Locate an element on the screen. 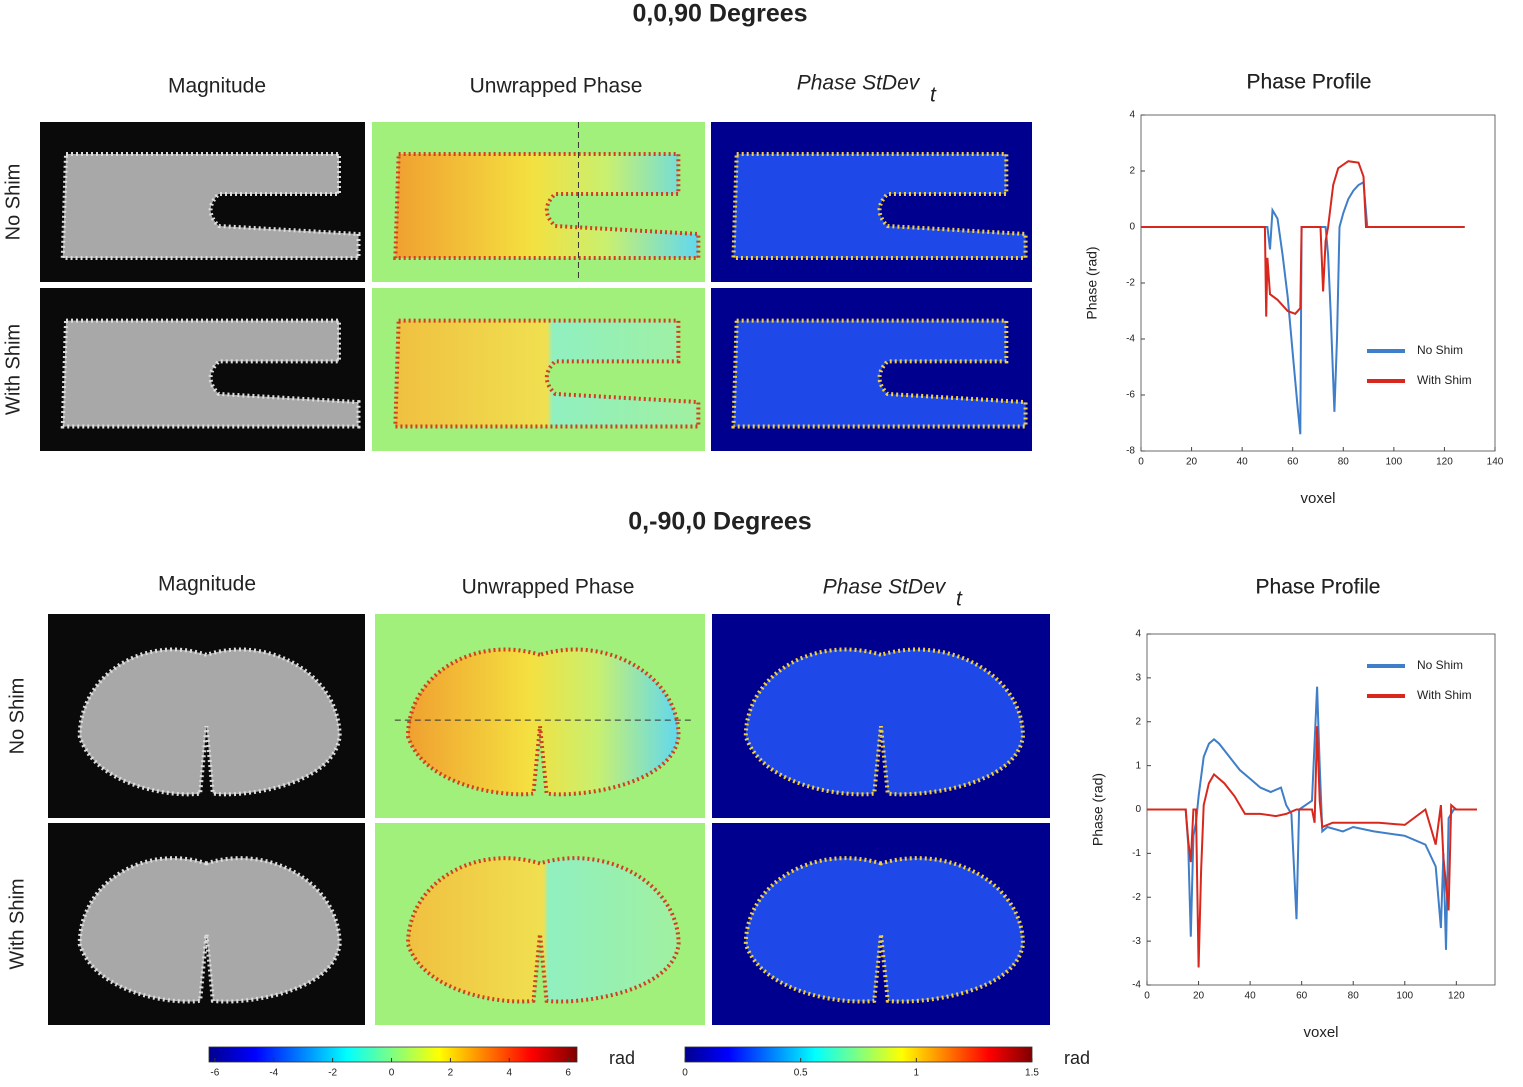 The width and height of the screenshot is (1523, 1087). plot-area is located at coordinates (1318, 283).